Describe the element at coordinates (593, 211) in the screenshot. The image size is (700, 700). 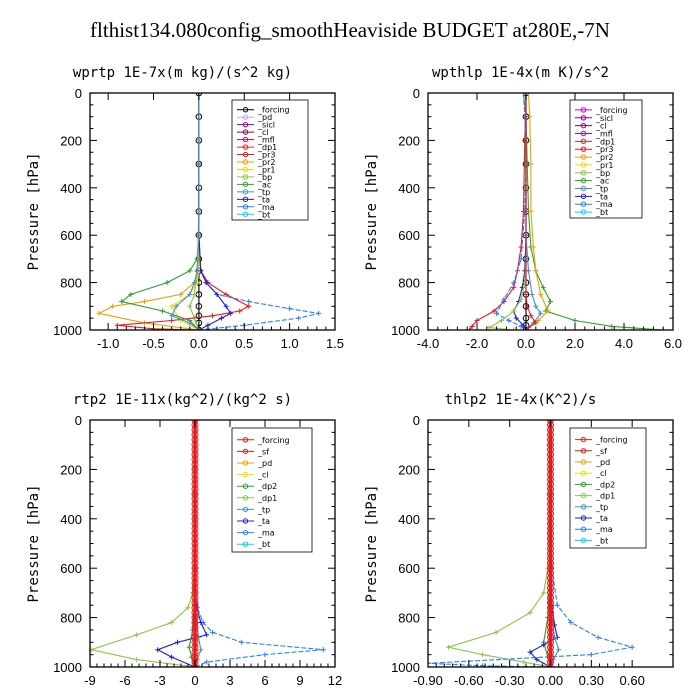
I see `series-line-ac` at that location.